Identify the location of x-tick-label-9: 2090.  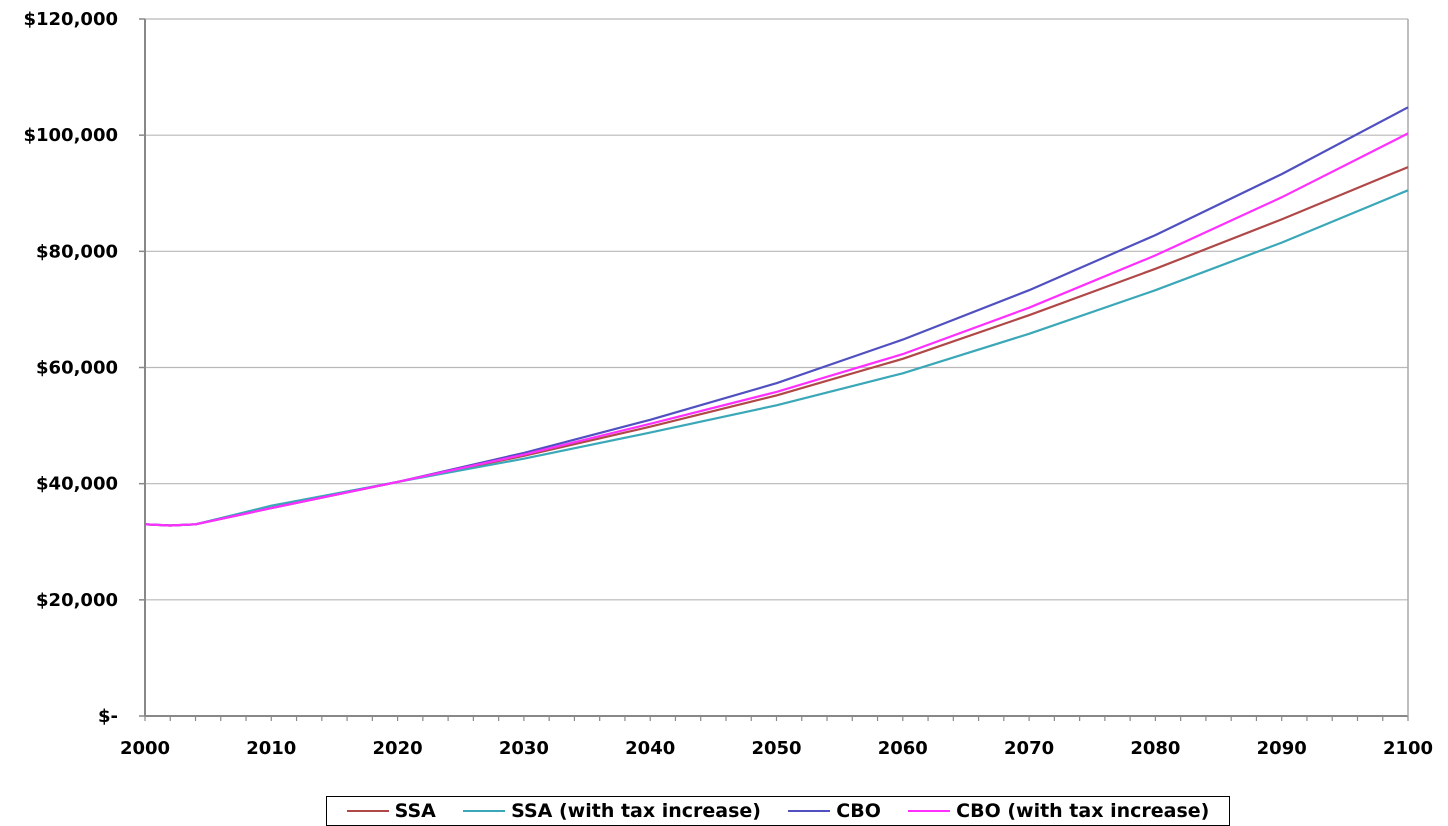
(1282, 748).